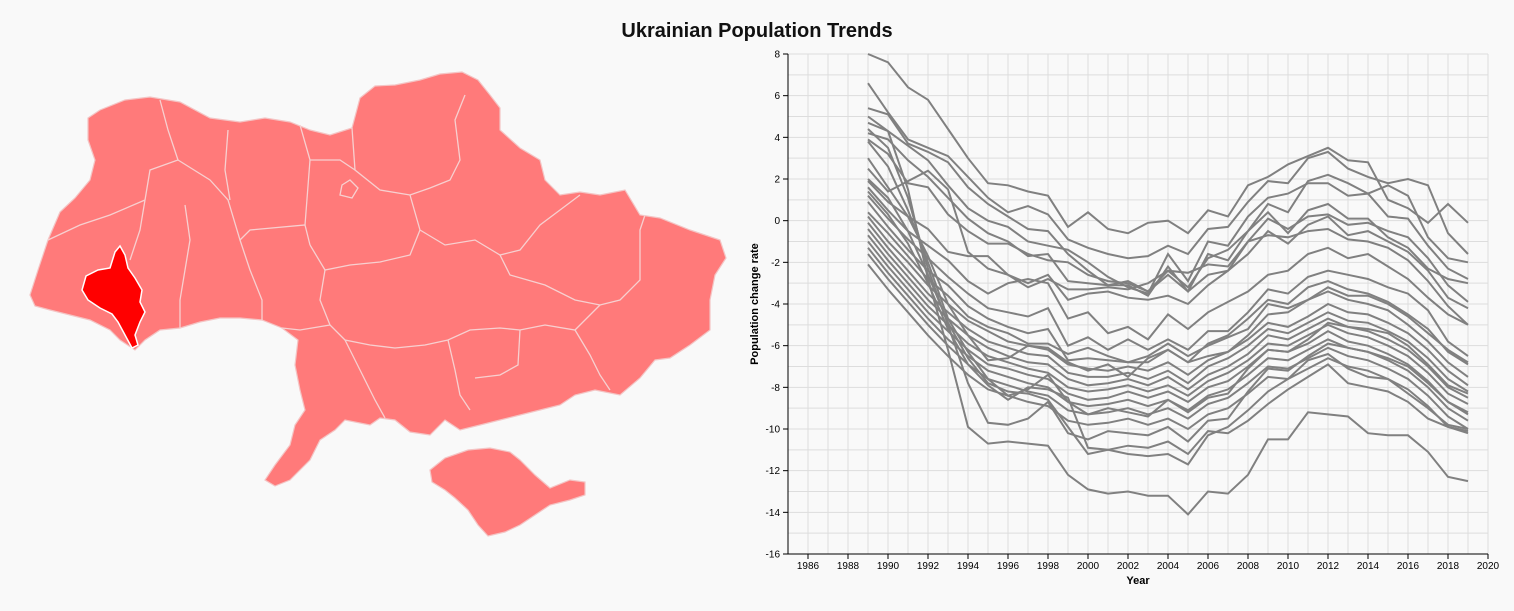 Image resolution: width=1514 pixels, height=611 pixels. Describe the element at coordinates (1048, 566) in the screenshot. I see `x-tick-label: 1998` at that location.